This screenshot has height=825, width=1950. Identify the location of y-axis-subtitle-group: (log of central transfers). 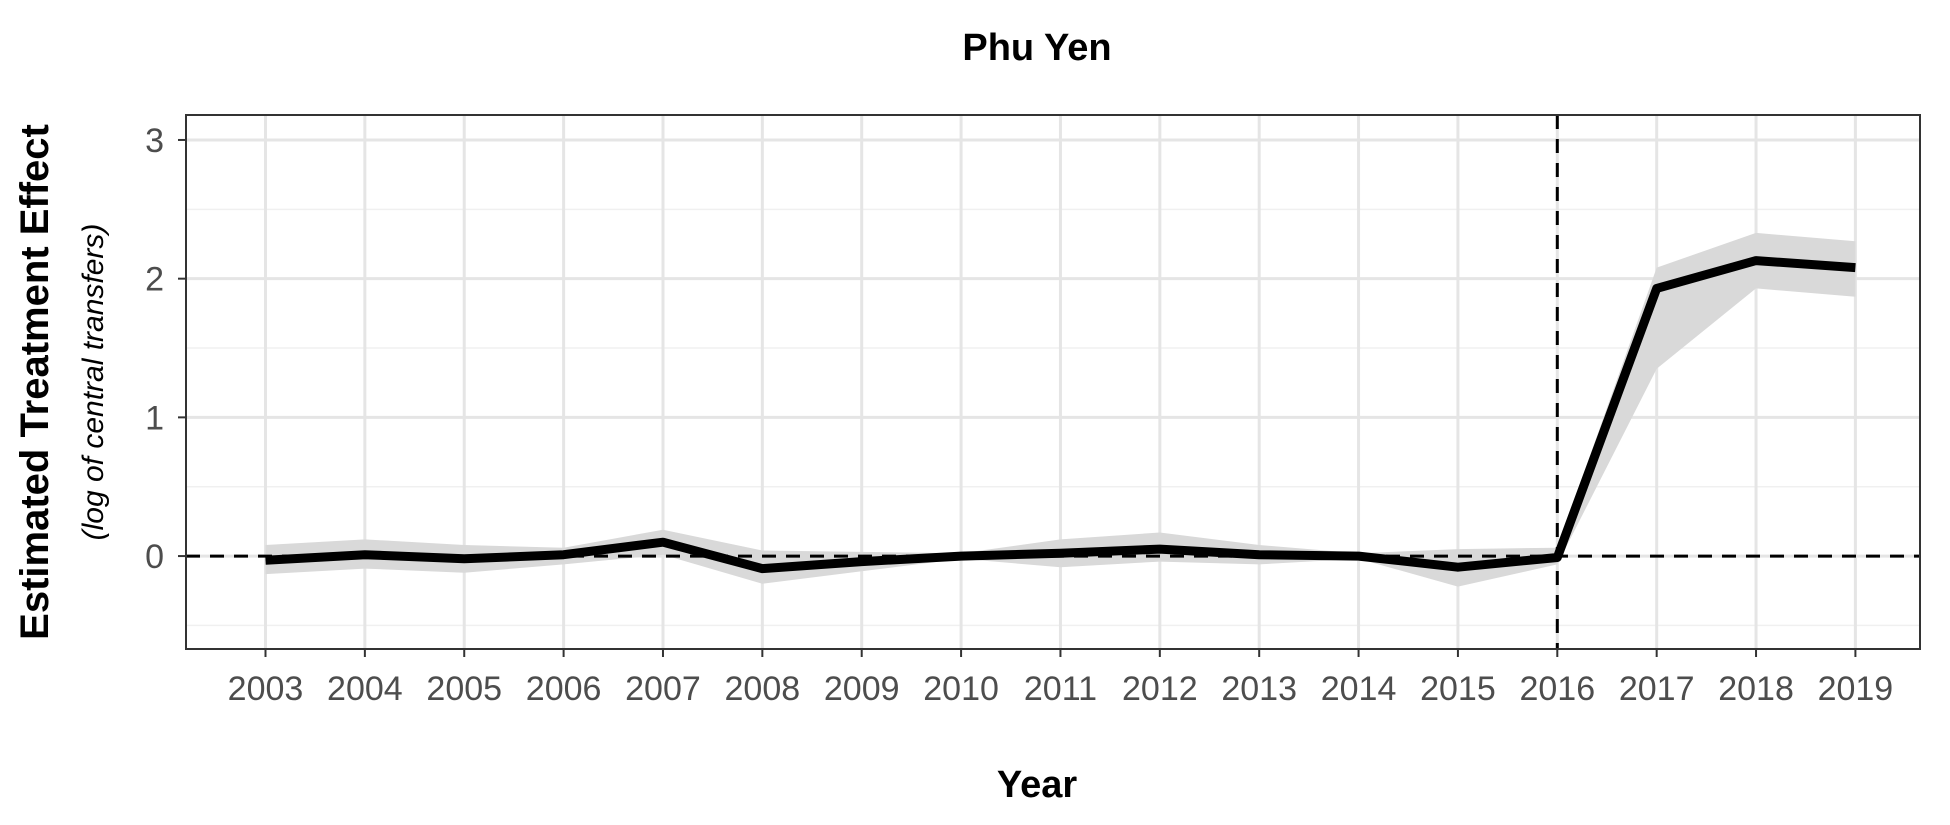
(93, 382).